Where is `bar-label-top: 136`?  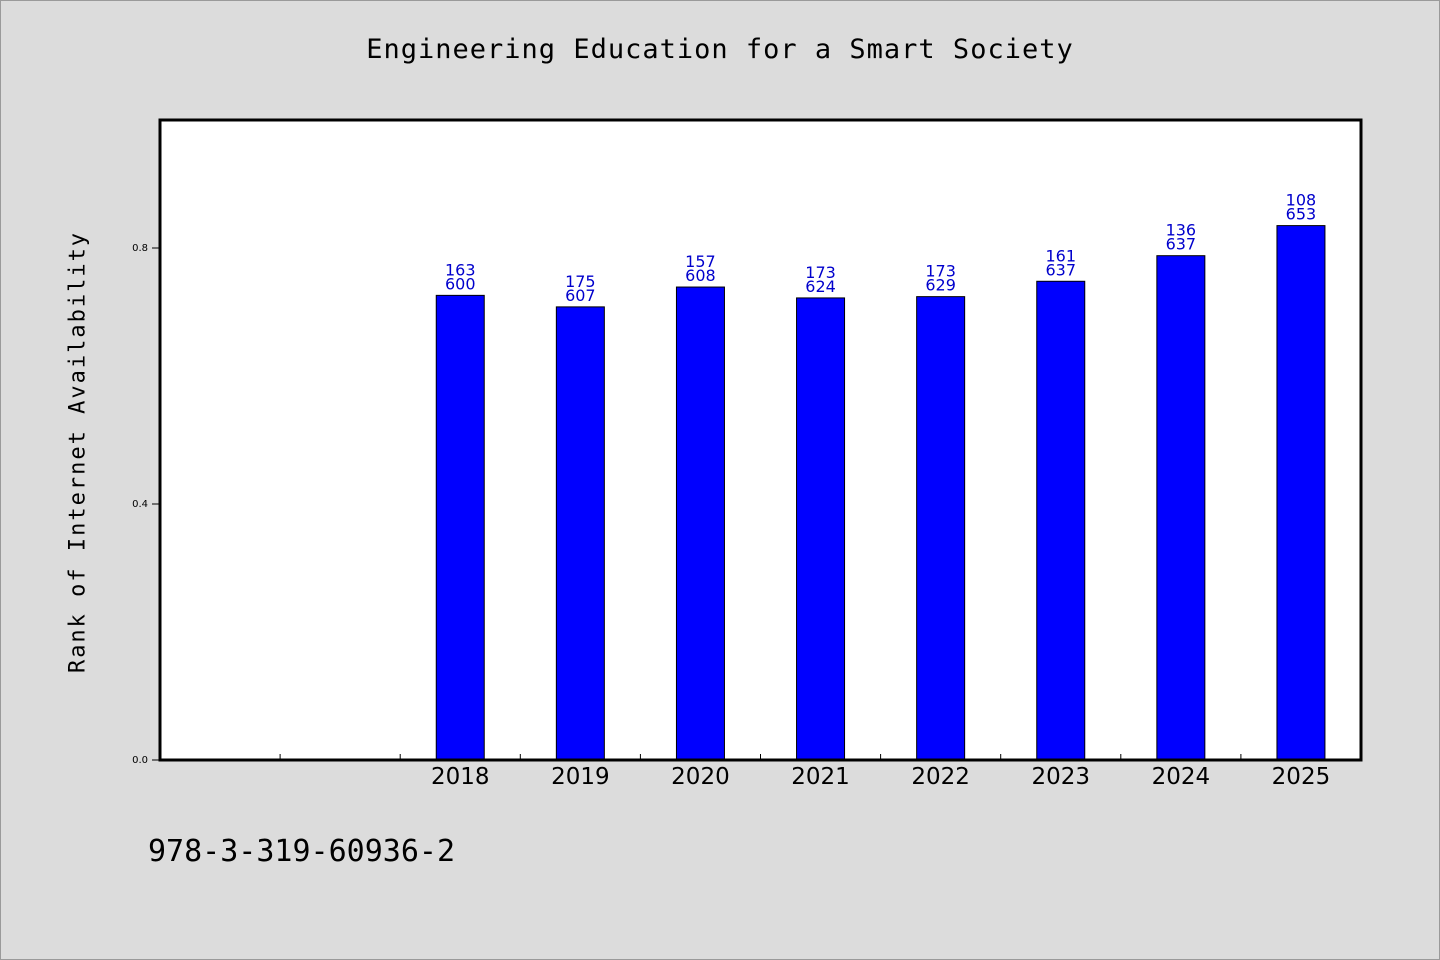
bar-label-top: 136 is located at coordinates (1181, 230).